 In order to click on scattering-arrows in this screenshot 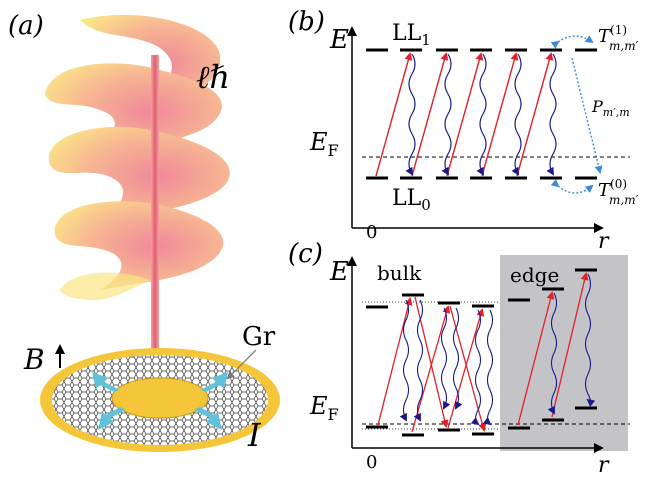, I will do `click(576, 114)`.